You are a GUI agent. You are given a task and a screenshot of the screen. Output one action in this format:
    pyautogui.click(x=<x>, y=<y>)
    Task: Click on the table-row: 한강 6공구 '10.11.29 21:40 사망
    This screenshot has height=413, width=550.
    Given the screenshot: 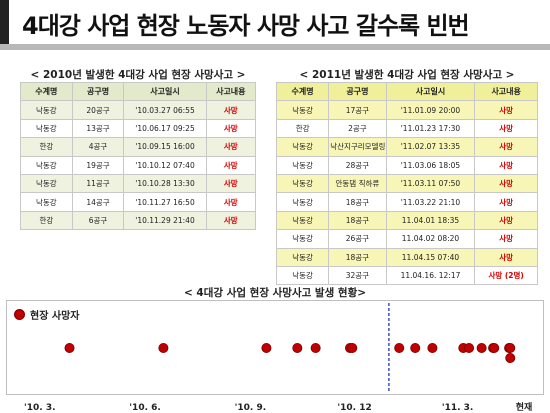 What is the action you would take?
    pyautogui.click(x=138, y=220)
    